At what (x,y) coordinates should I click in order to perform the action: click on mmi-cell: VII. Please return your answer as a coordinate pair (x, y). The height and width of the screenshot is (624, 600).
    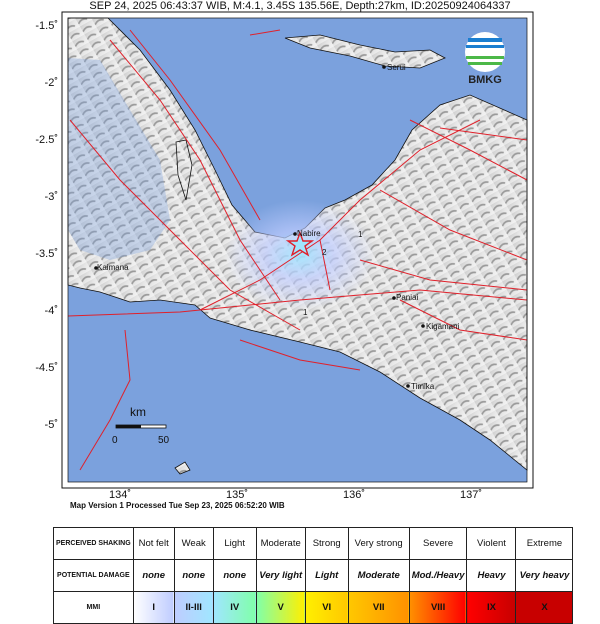
    Looking at the image, I should click on (378, 607).